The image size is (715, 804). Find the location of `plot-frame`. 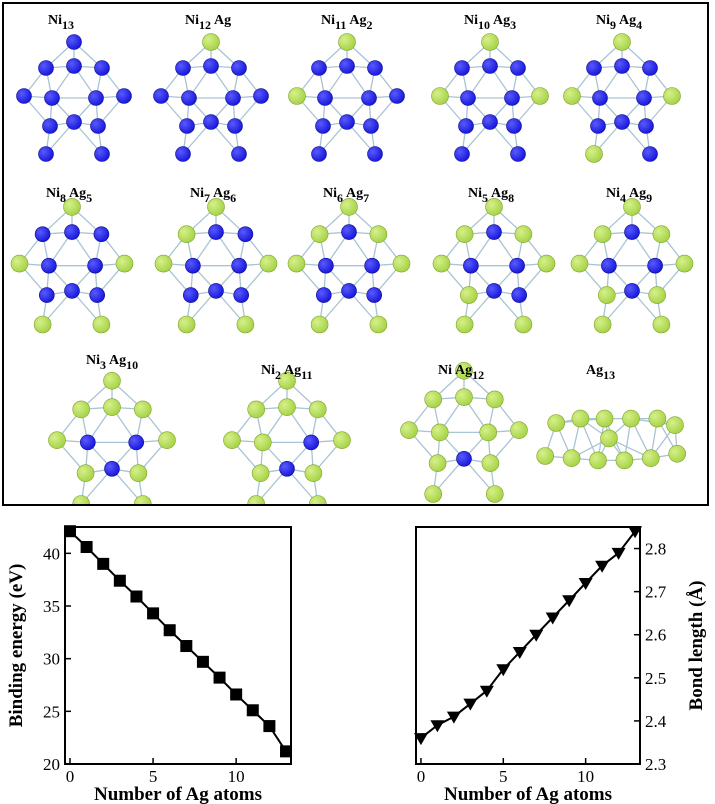

plot-frame is located at coordinates (178, 645).